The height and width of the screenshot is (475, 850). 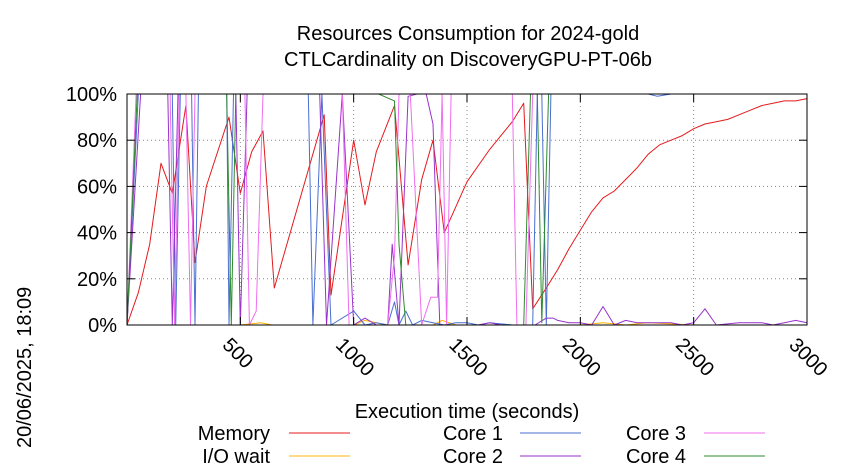 I want to click on x-tick-label: 2000, so click(x=581, y=357).